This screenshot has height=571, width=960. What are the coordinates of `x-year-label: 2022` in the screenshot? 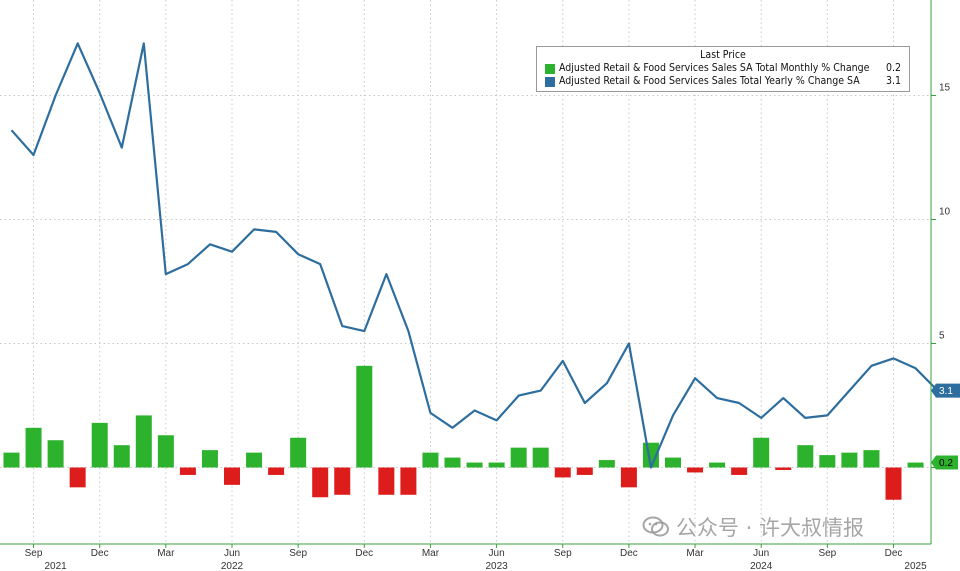 It's located at (232, 566).